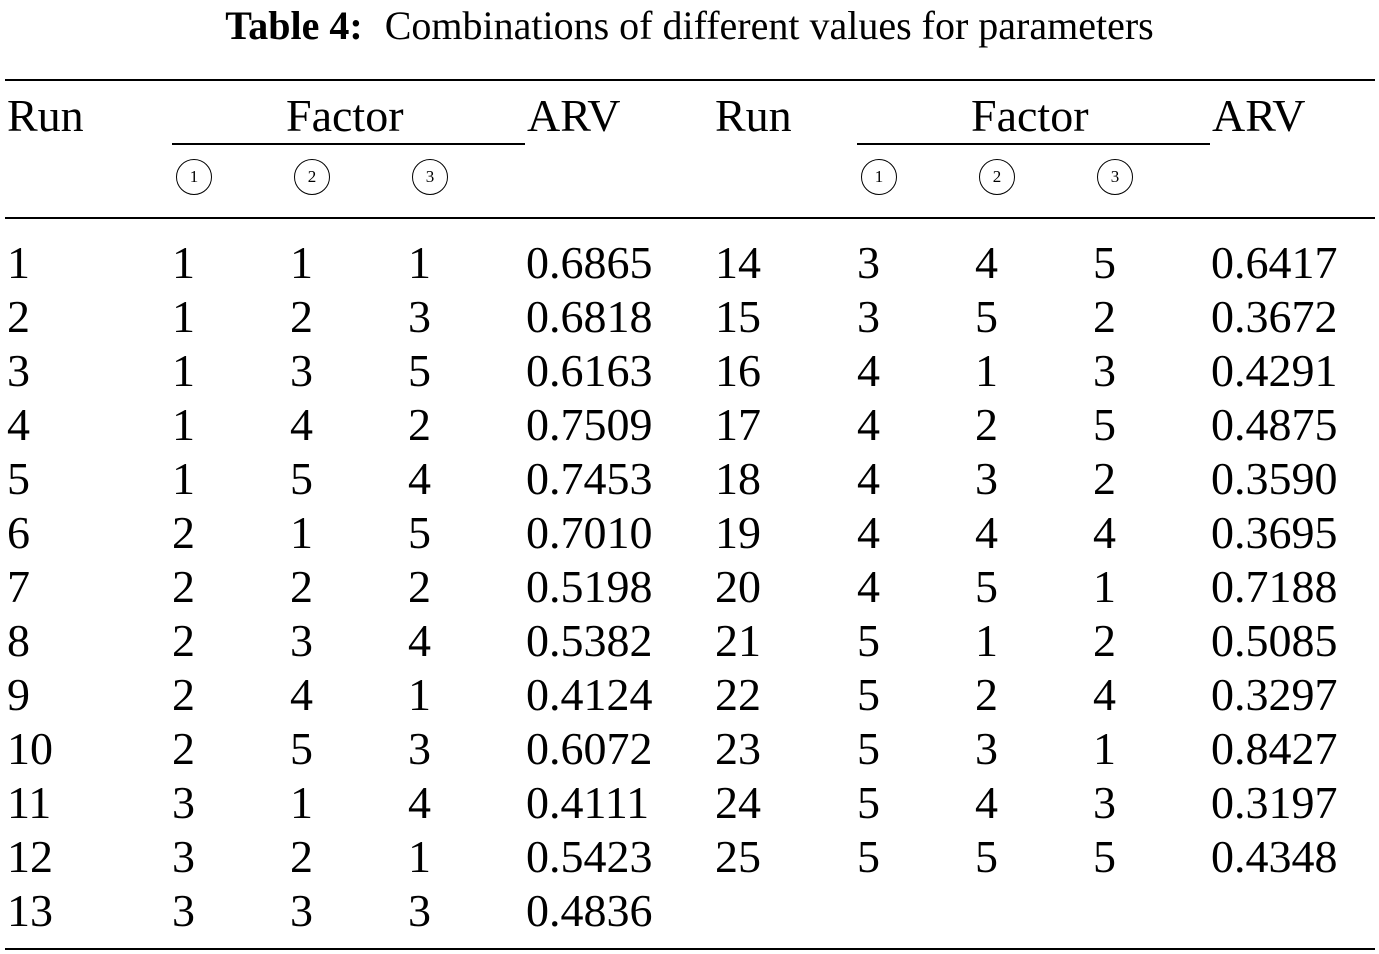  I want to click on arv-cell: 0.3695, so click(1274, 532).